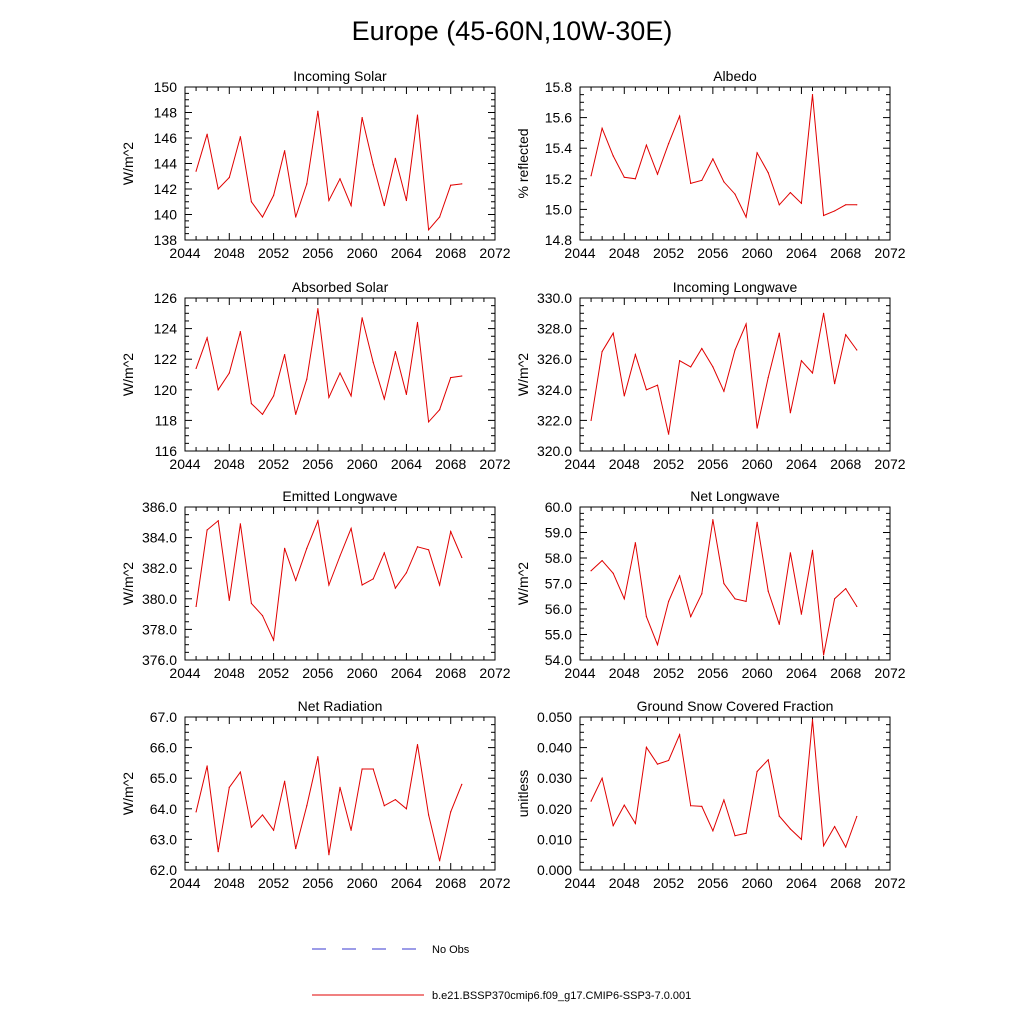 The width and height of the screenshot is (1024, 1024). What do you see at coordinates (845, 253) in the screenshot?
I see `albedo-x-tick-label: 2068` at bounding box center [845, 253].